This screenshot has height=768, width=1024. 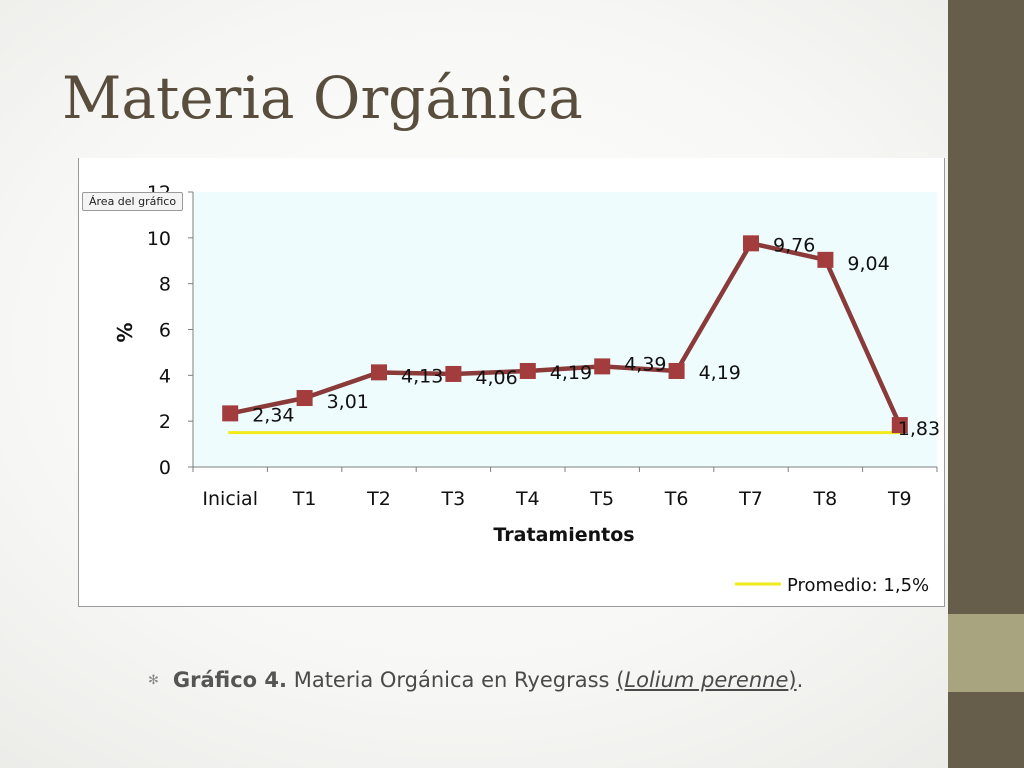 What do you see at coordinates (230, 499) in the screenshot?
I see `x-tick-label: Inicial` at bounding box center [230, 499].